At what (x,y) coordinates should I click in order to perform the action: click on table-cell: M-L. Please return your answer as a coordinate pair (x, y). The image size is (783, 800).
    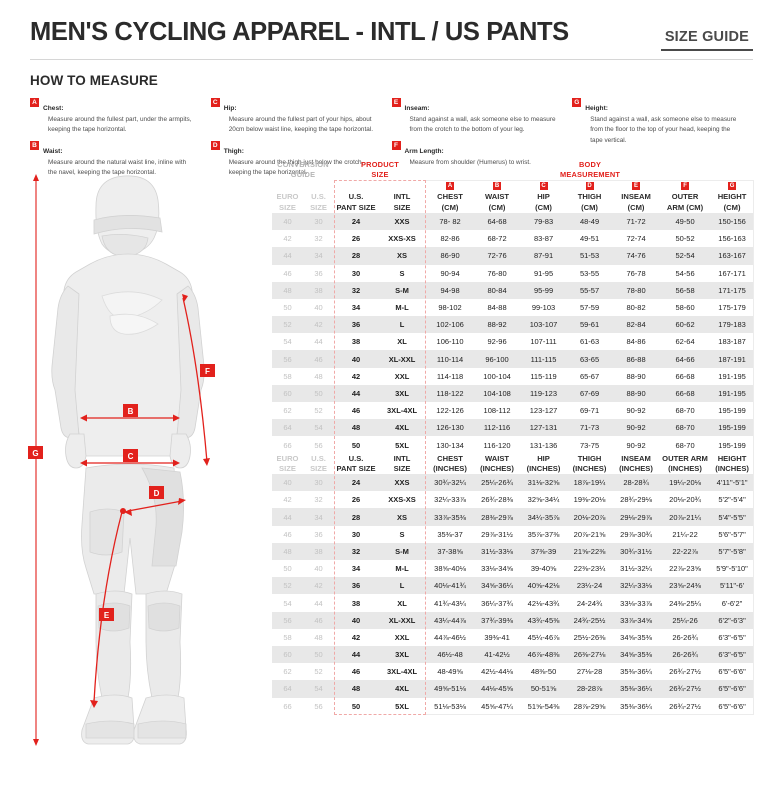
    Looking at the image, I should click on (402, 569).